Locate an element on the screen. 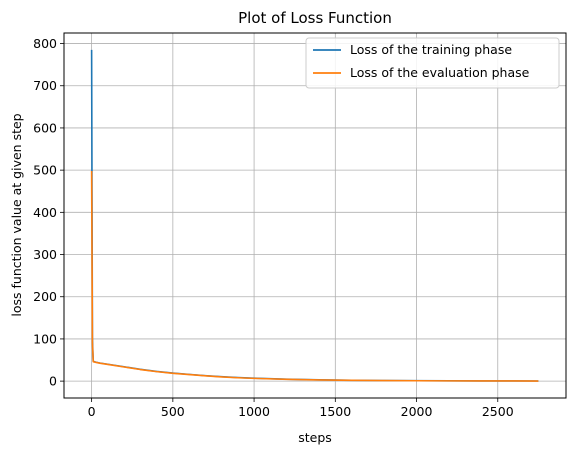 The height and width of the screenshot is (455, 571). y-axis-label: loss function value at given step is located at coordinates (16, 214).